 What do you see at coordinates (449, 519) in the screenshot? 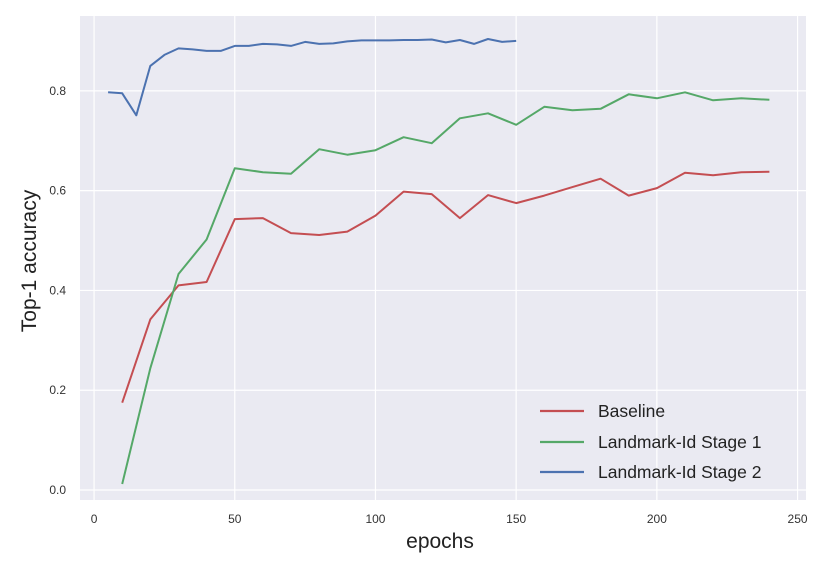
I see `x-tick-labels: 0 50 100 150 200 250` at bounding box center [449, 519].